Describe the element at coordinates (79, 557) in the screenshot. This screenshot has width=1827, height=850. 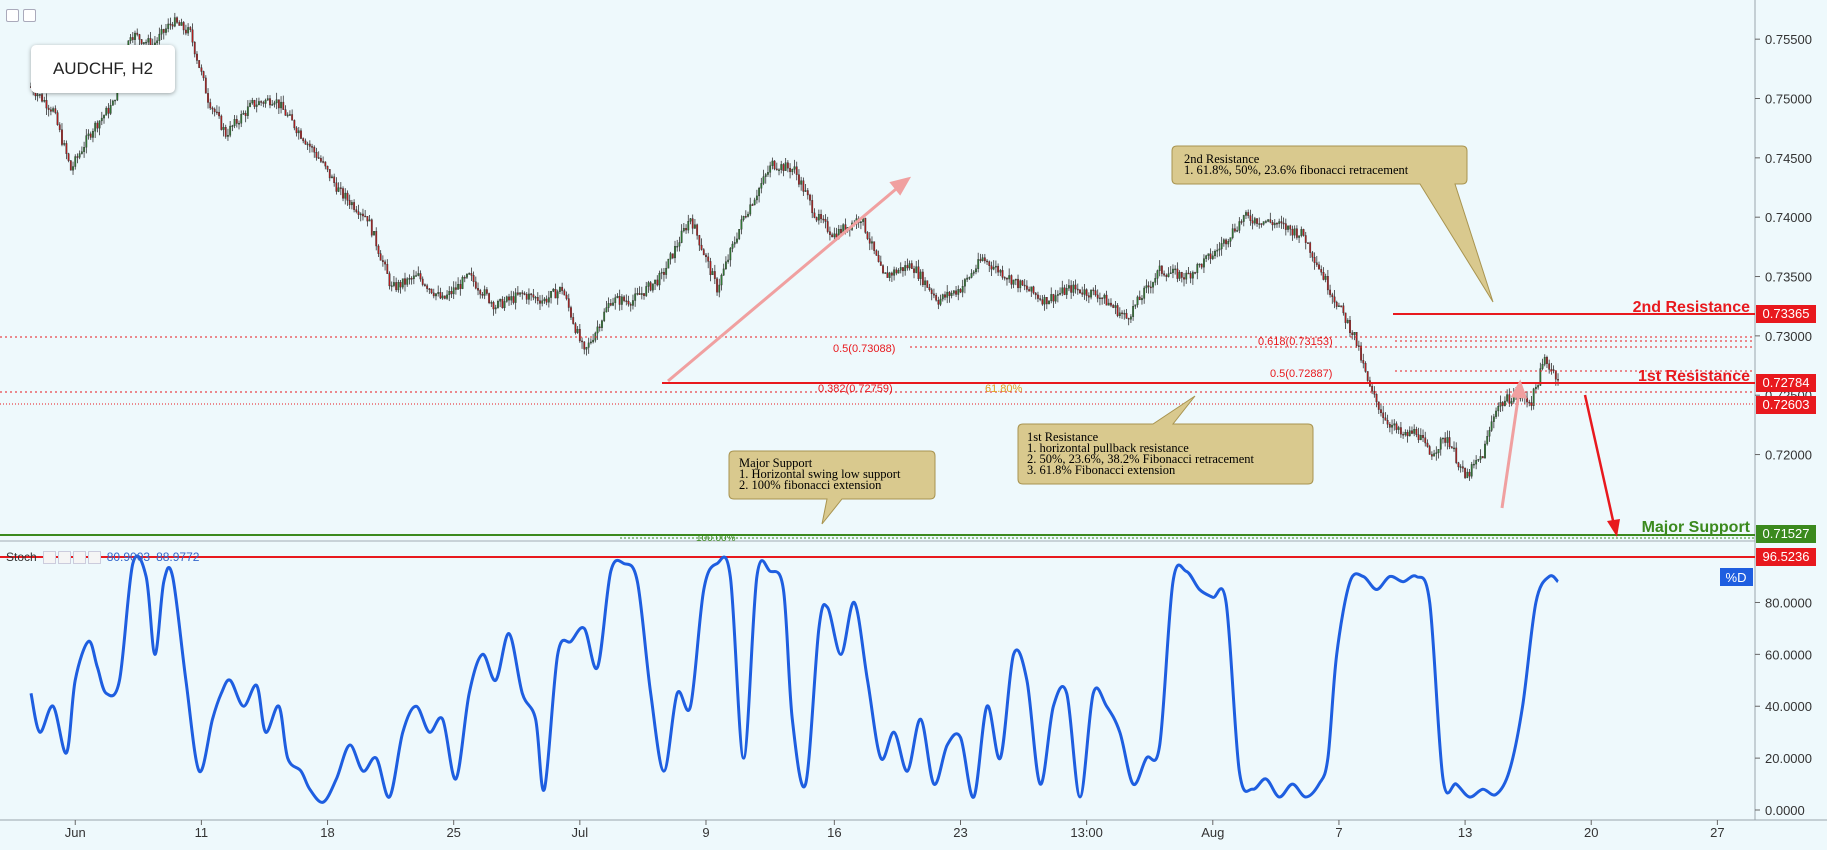
I see `add-icon` at that location.